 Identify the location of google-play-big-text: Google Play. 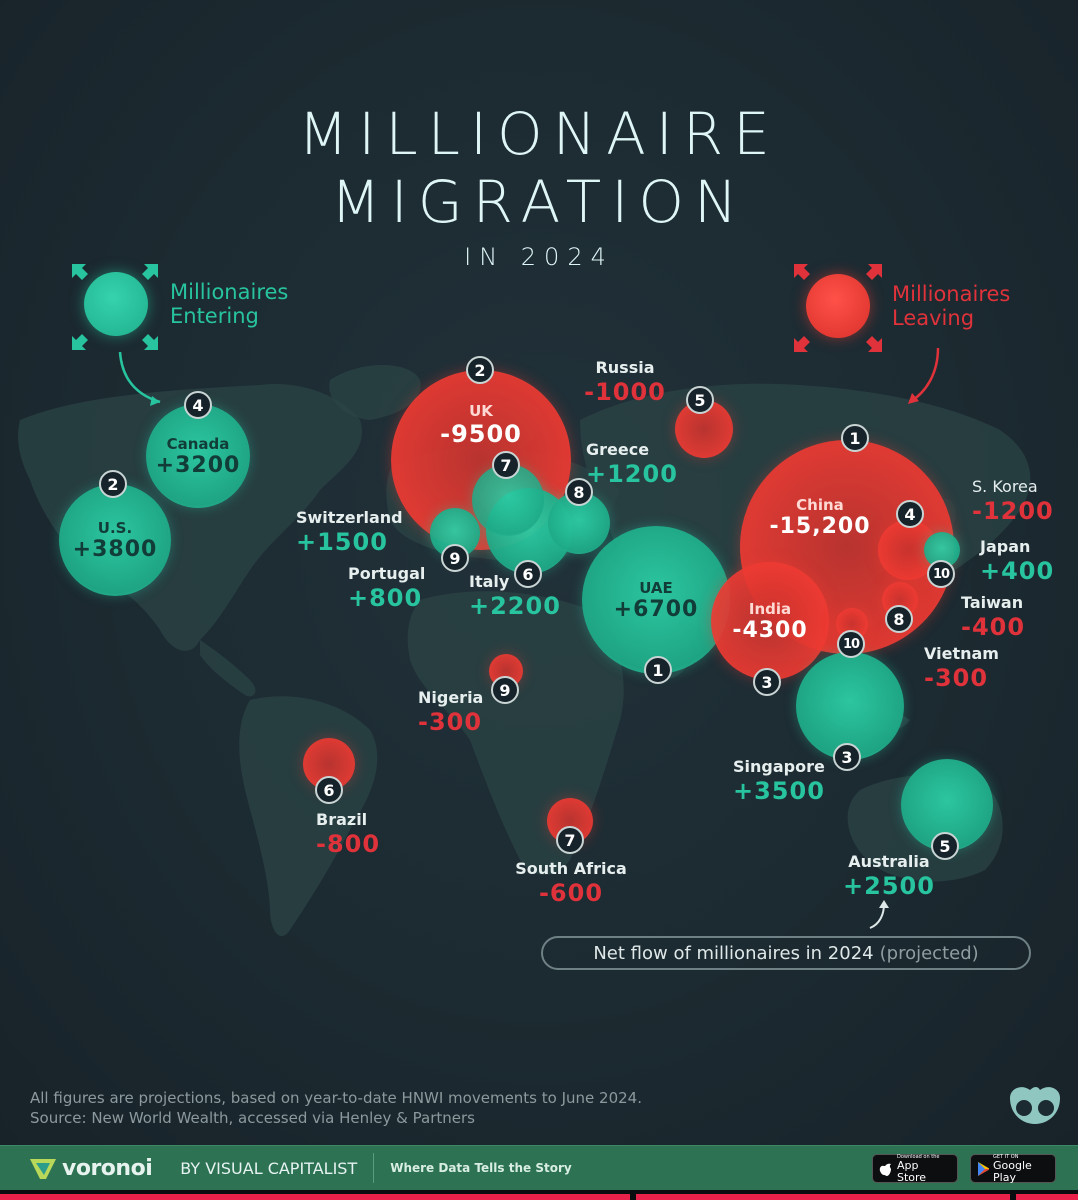
(1012, 1171).